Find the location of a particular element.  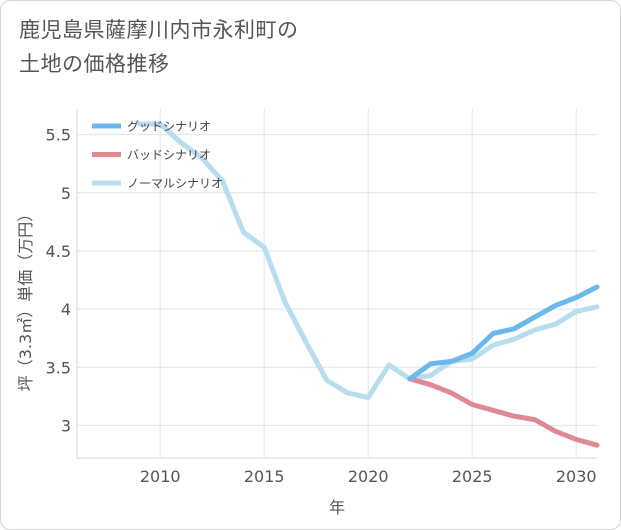

x-tick-label: 2030 is located at coordinates (576, 476).